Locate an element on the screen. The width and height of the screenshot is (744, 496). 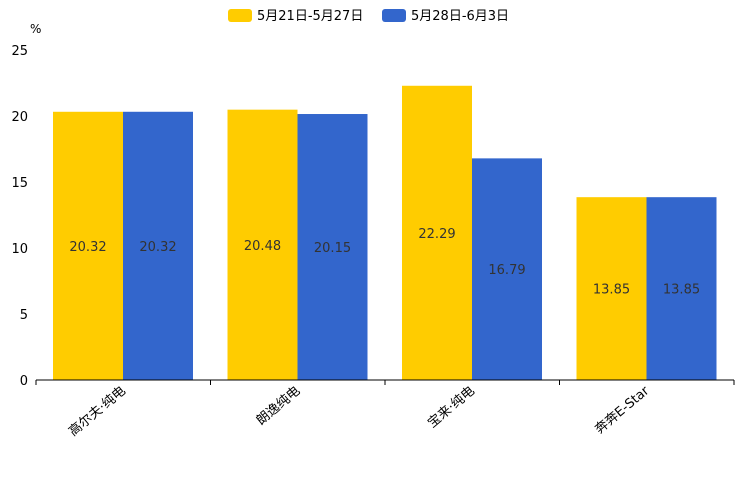
y-axis-ticks: 0 5 10 15 20 25 is located at coordinates (19, 216).